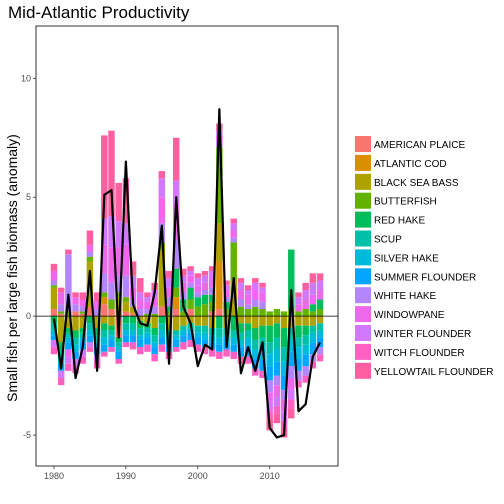 The height and width of the screenshot is (504, 504). What do you see at coordinates (26, 78) in the screenshot?
I see `y-tick-label: 10` at bounding box center [26, 78].